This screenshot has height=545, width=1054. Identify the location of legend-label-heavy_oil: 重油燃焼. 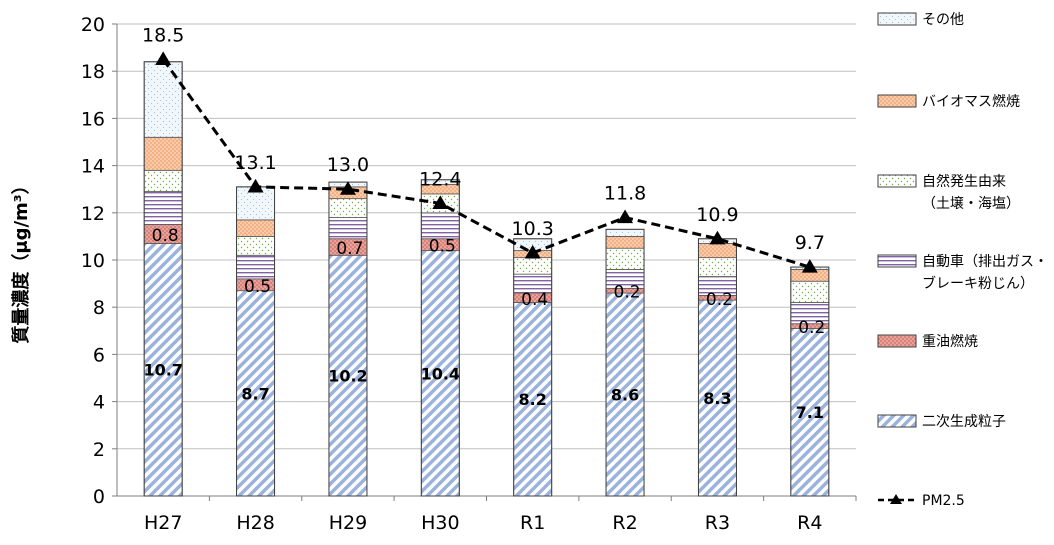
(950, 341).